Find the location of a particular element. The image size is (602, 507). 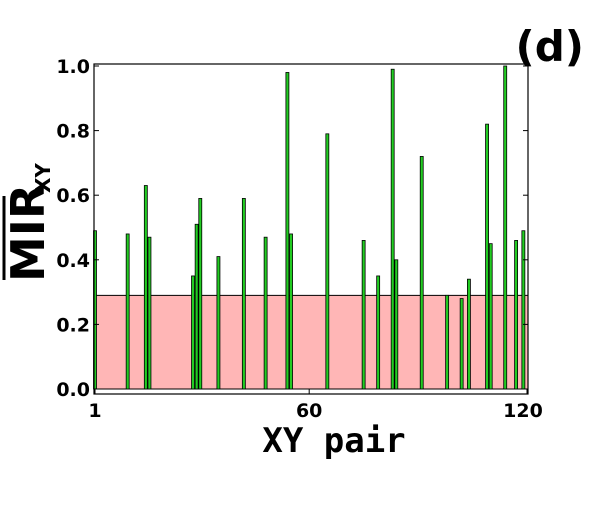

y-axis-label-subscript: XY is located at coordinates (43, 178).